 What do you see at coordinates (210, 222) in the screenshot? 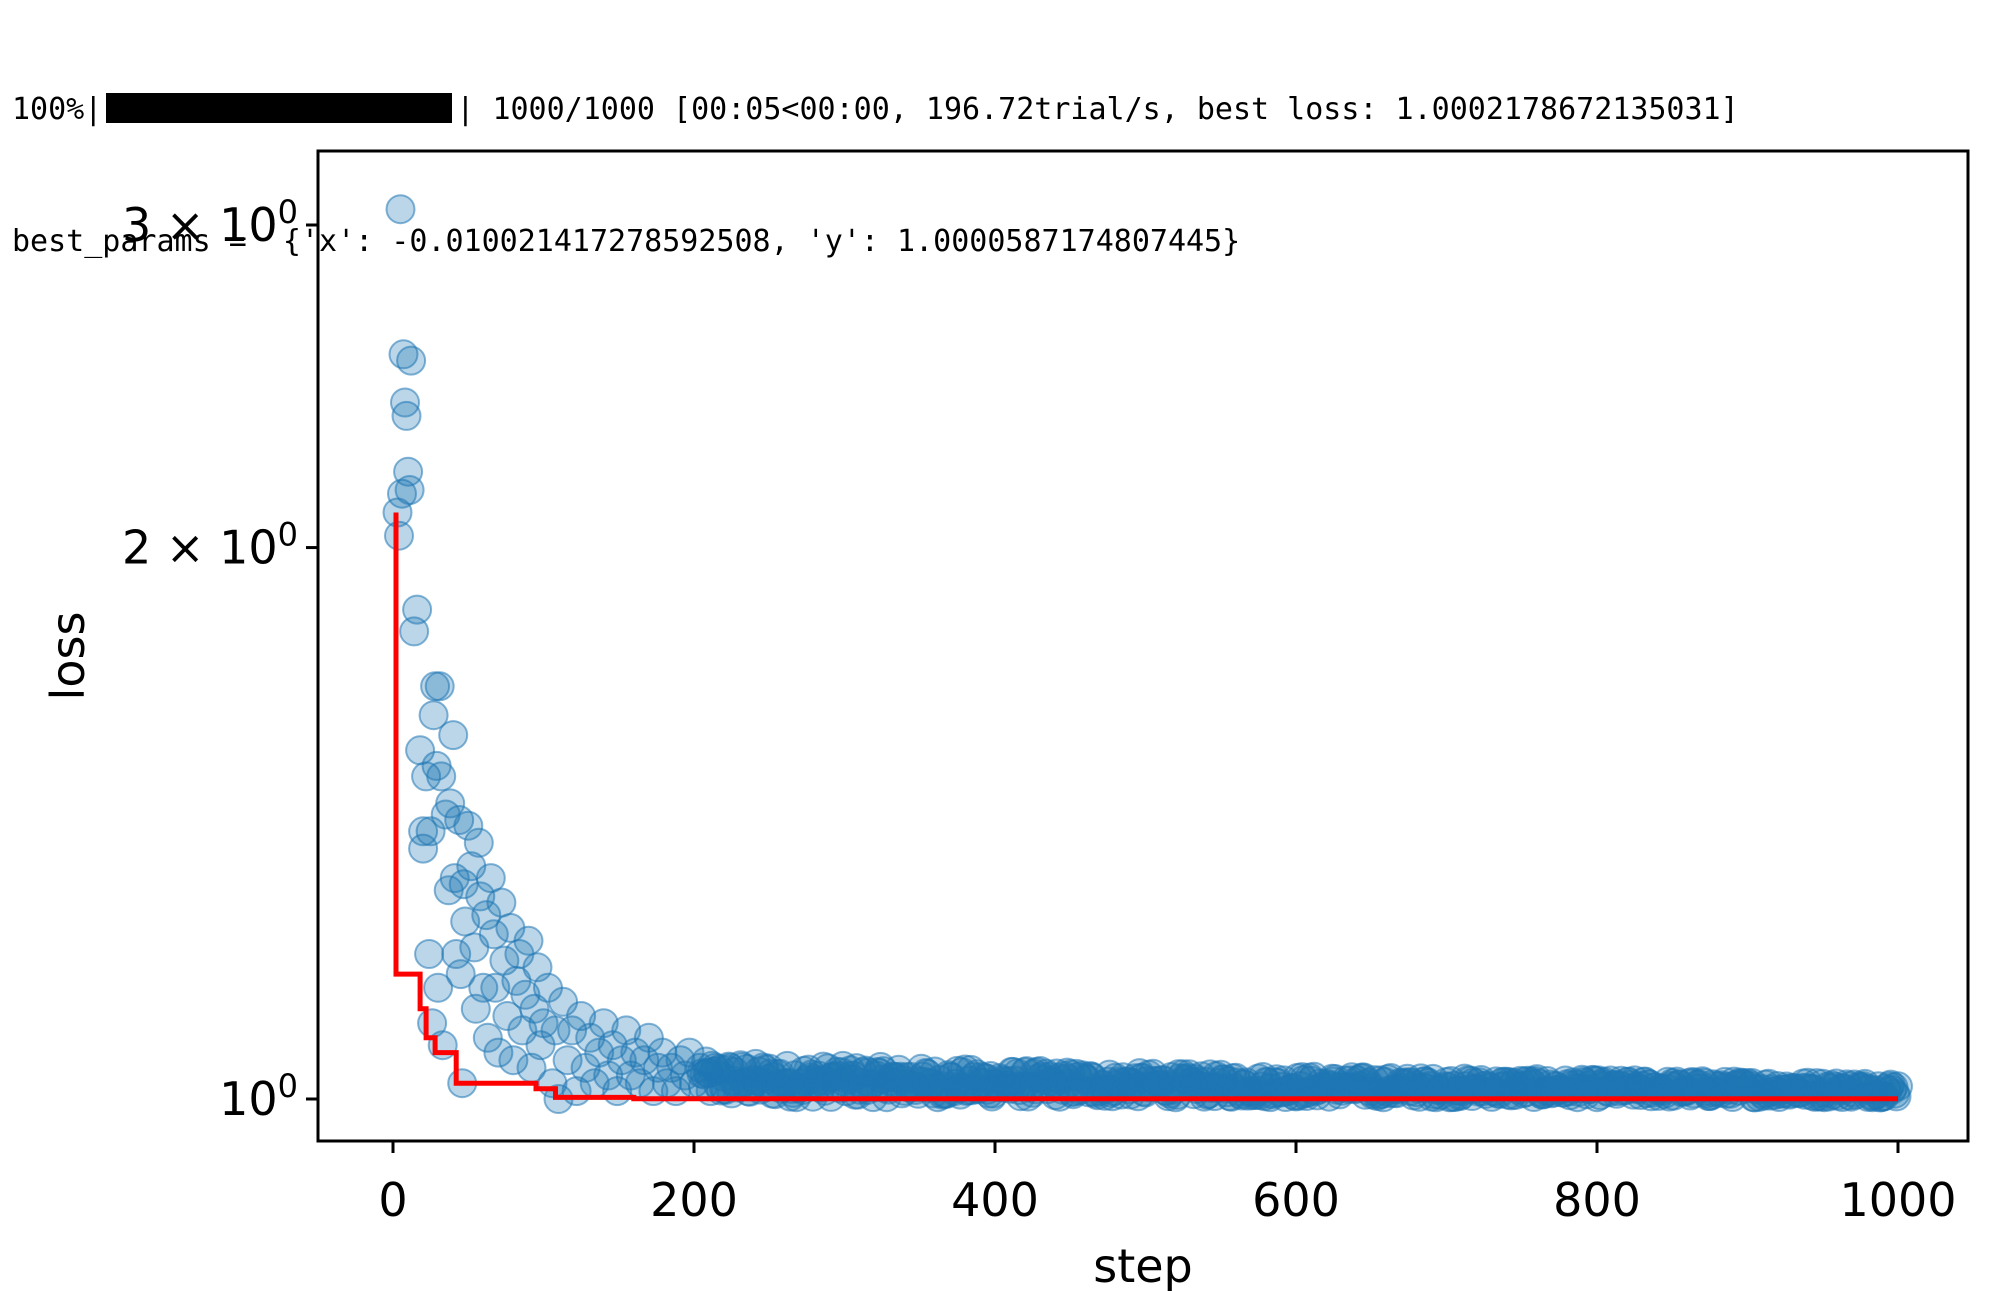
I see `y-tick-label: 3 × 100` at bounding box center [210, 222].